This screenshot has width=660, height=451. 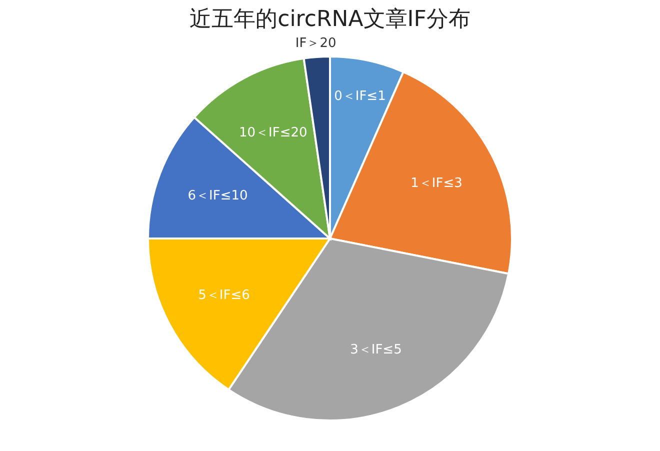 What do you see at coordinates (436, 183) in the screenshot?
I see `slice-label: 1＜IF≤3` at bounding box center [436, 183].